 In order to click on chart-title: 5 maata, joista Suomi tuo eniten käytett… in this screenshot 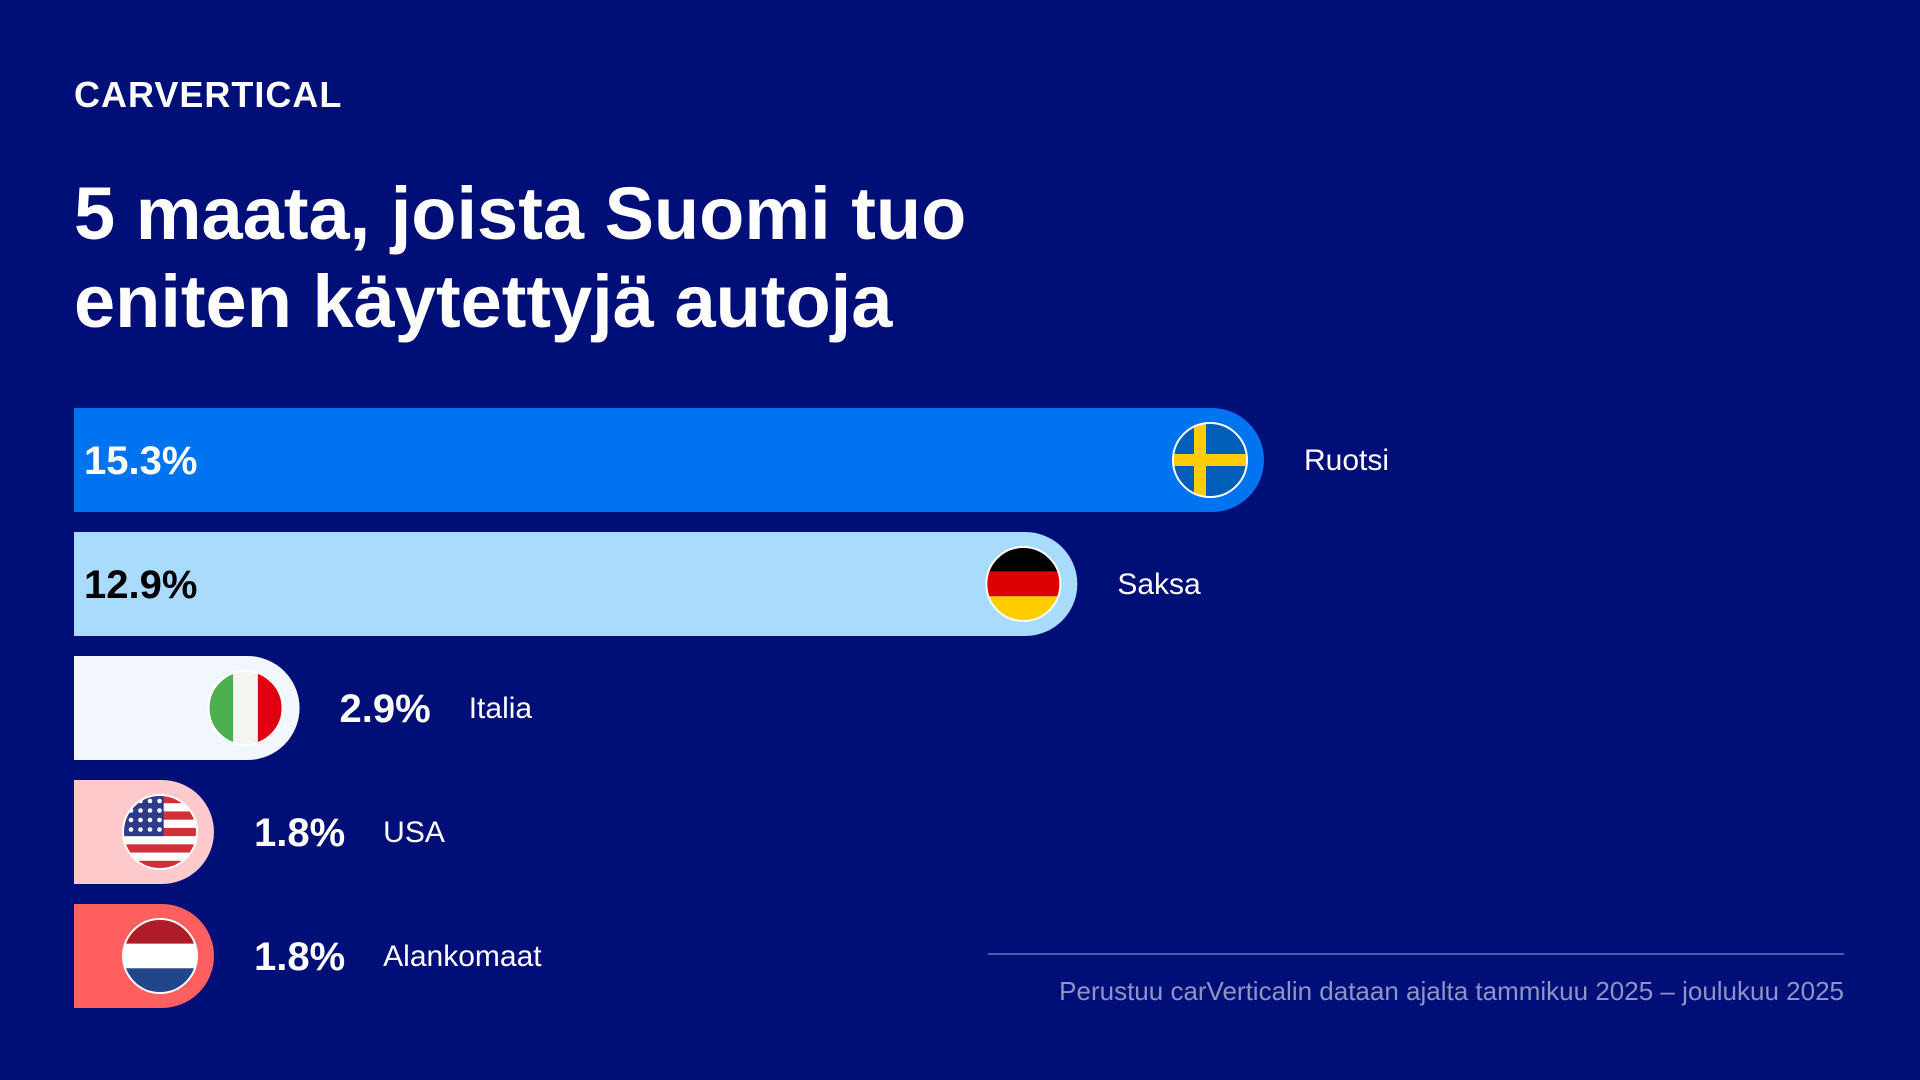, I will do `click(624, 258)`.